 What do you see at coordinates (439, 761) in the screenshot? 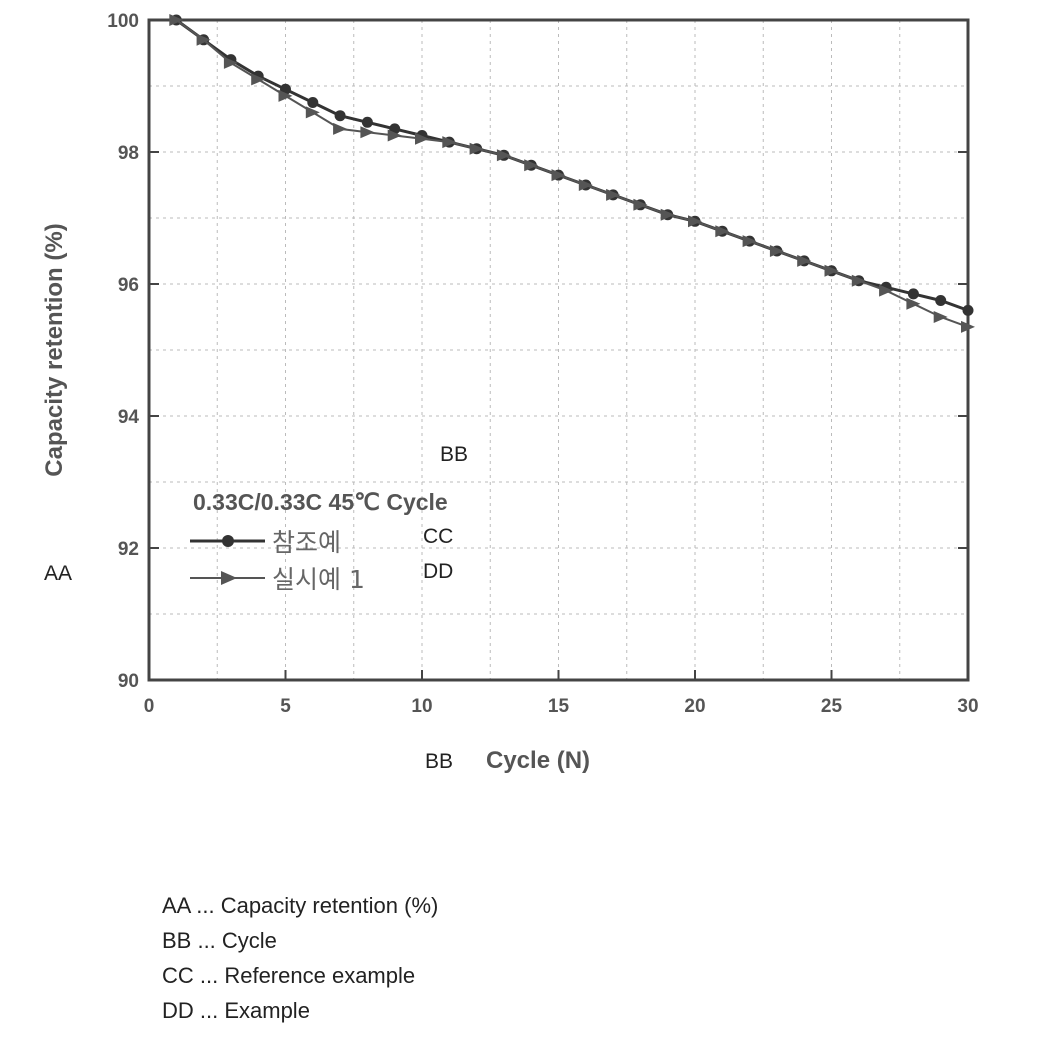
I see `label-bb-axis: BB` at bounding box center [439, 761].